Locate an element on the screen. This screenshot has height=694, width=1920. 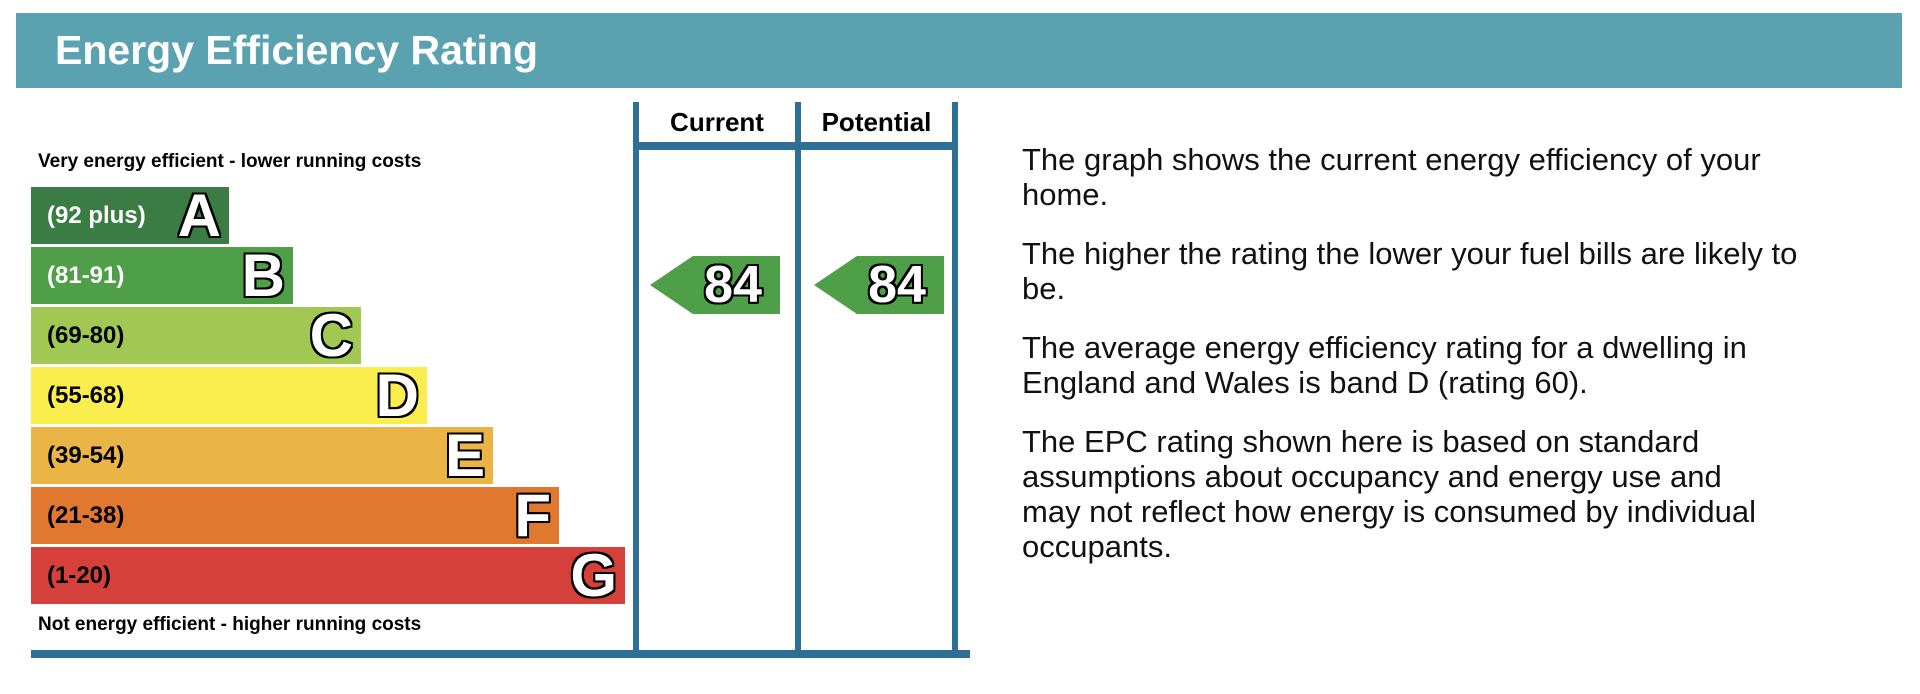
table-border-right is located at coordinates (955, 376).